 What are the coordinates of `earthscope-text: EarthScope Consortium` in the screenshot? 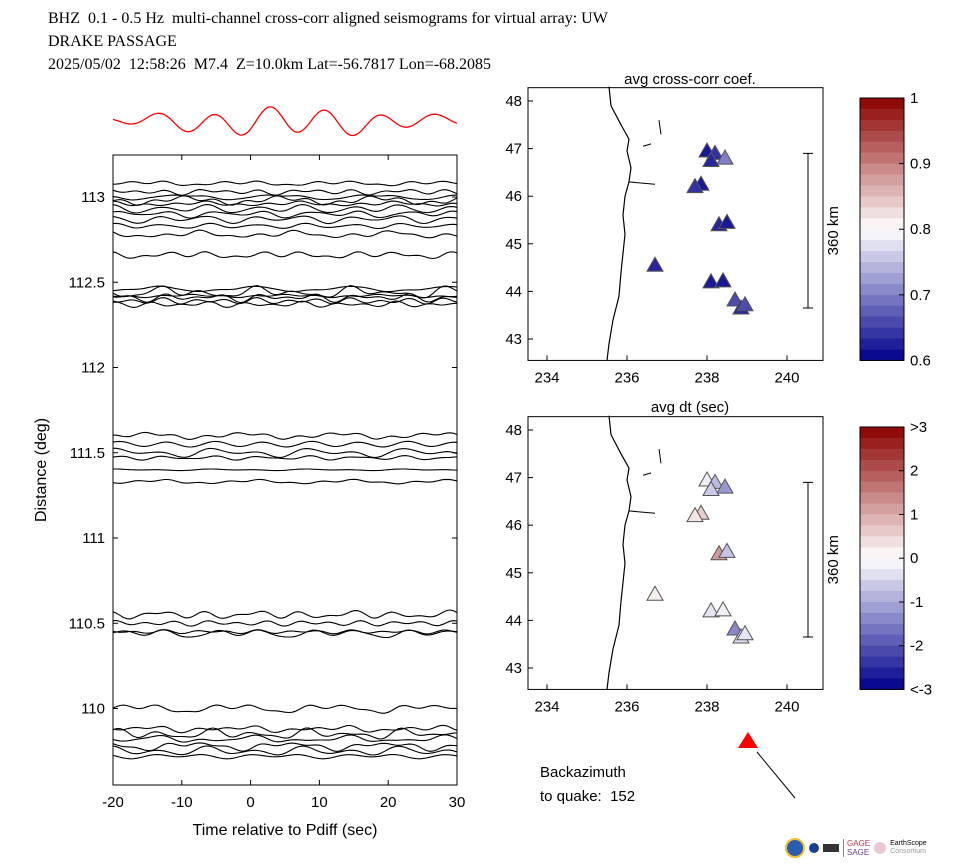 It's located at (908, 848).